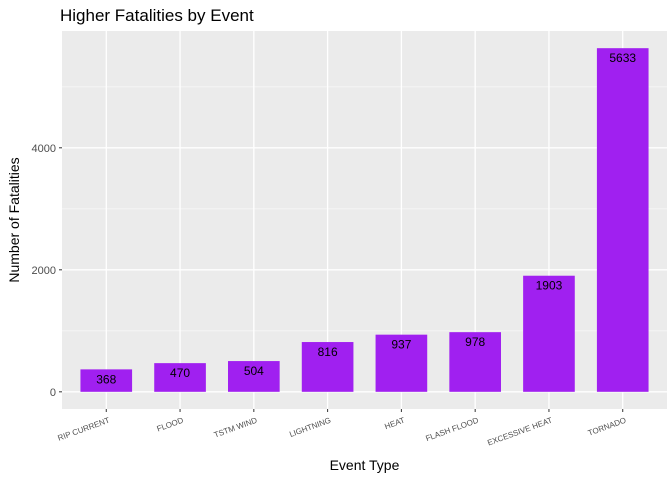  What do you see at coordinates (236, 428) in the screenshot?
I see `x-tick-label: TSTM WIND` at bounding box center [236, 428].